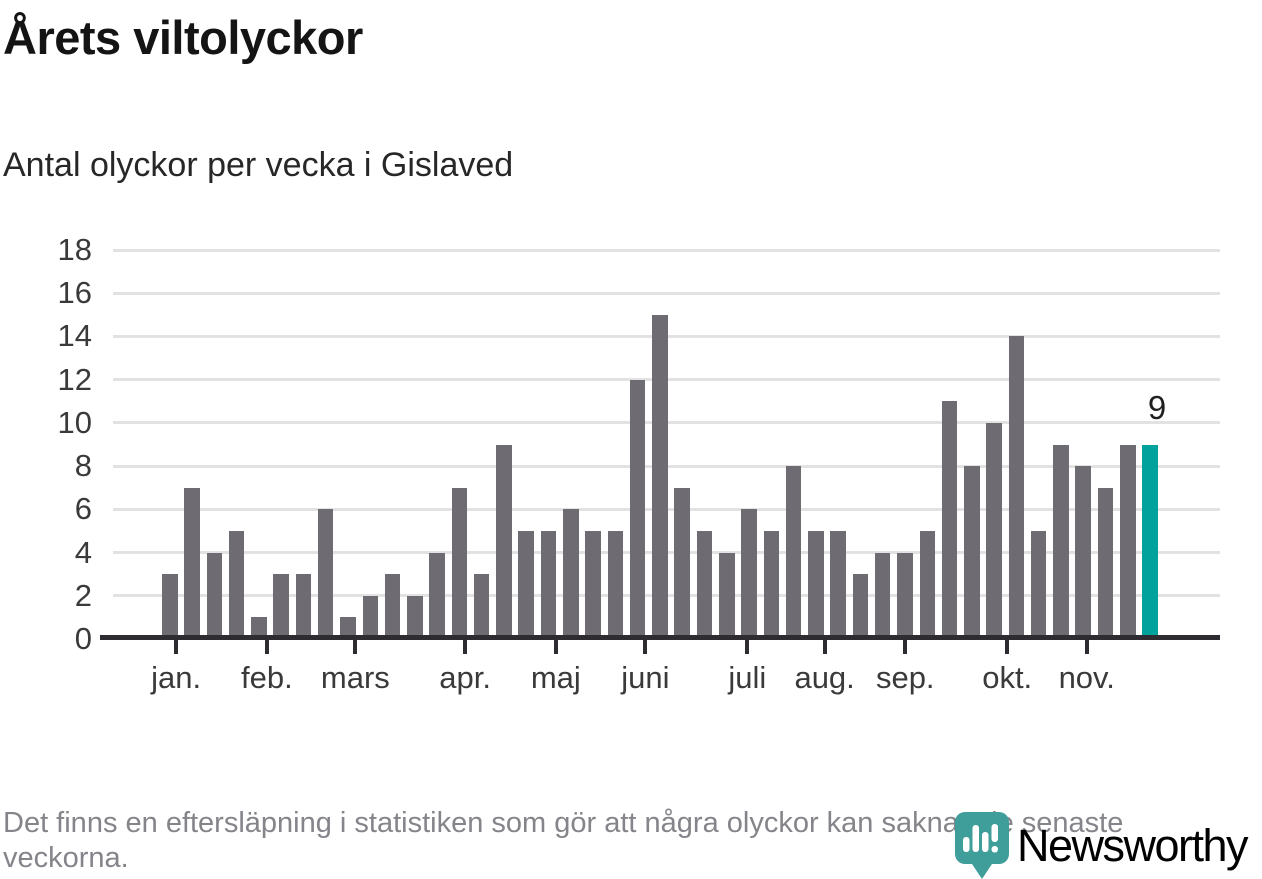  I want to click on newsworthy-pin-icon, so click(982, 845).